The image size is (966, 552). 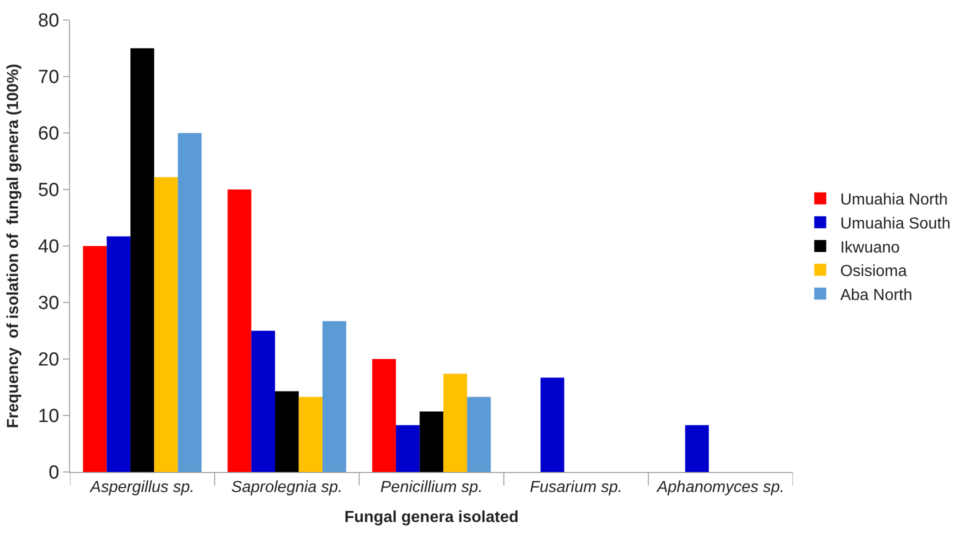 I want to click on x-tick-label: Penicillium sp., so click(x=431, y=487).